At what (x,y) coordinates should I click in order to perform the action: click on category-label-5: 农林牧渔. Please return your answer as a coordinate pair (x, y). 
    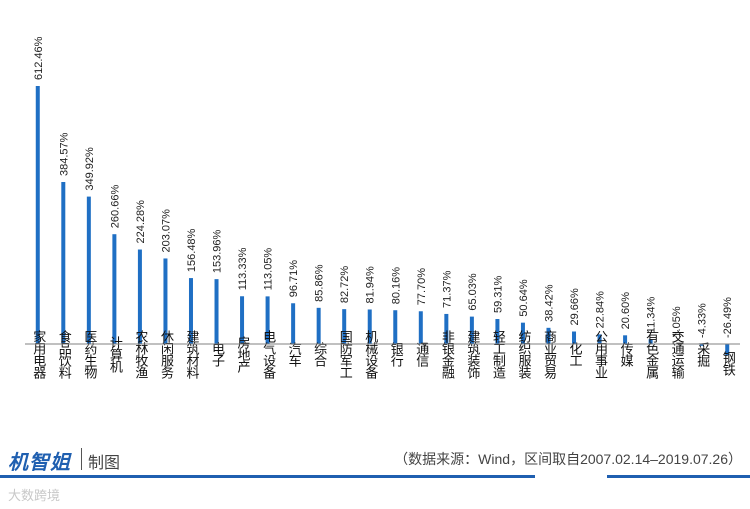
    Looking at the image, I should click on (140, 354).